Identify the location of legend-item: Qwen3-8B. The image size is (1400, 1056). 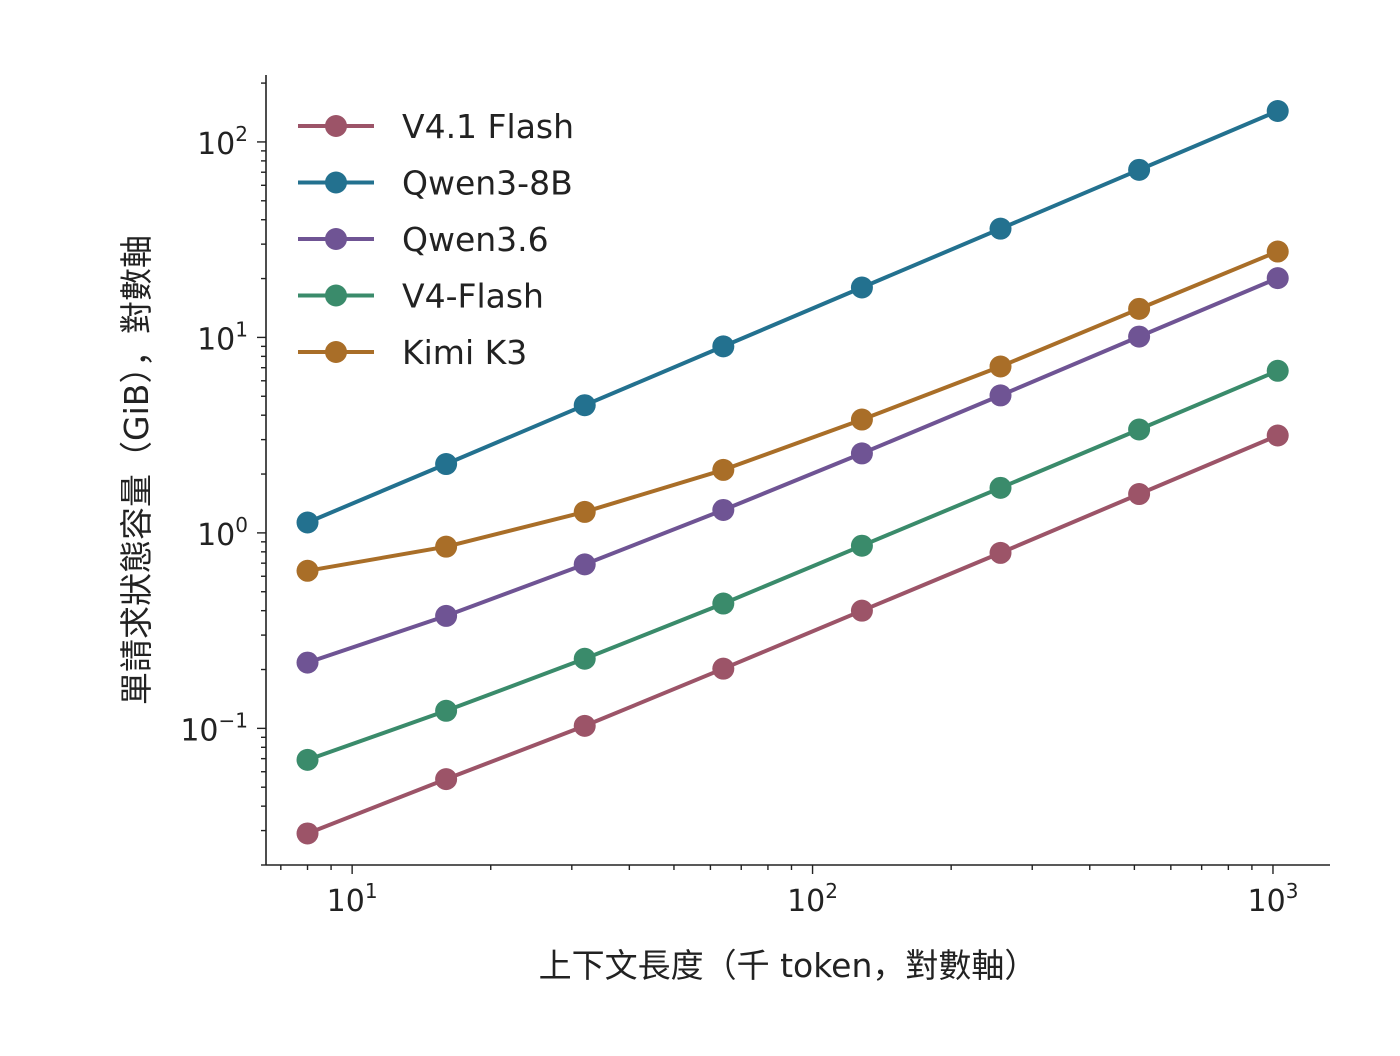
(435, 183).